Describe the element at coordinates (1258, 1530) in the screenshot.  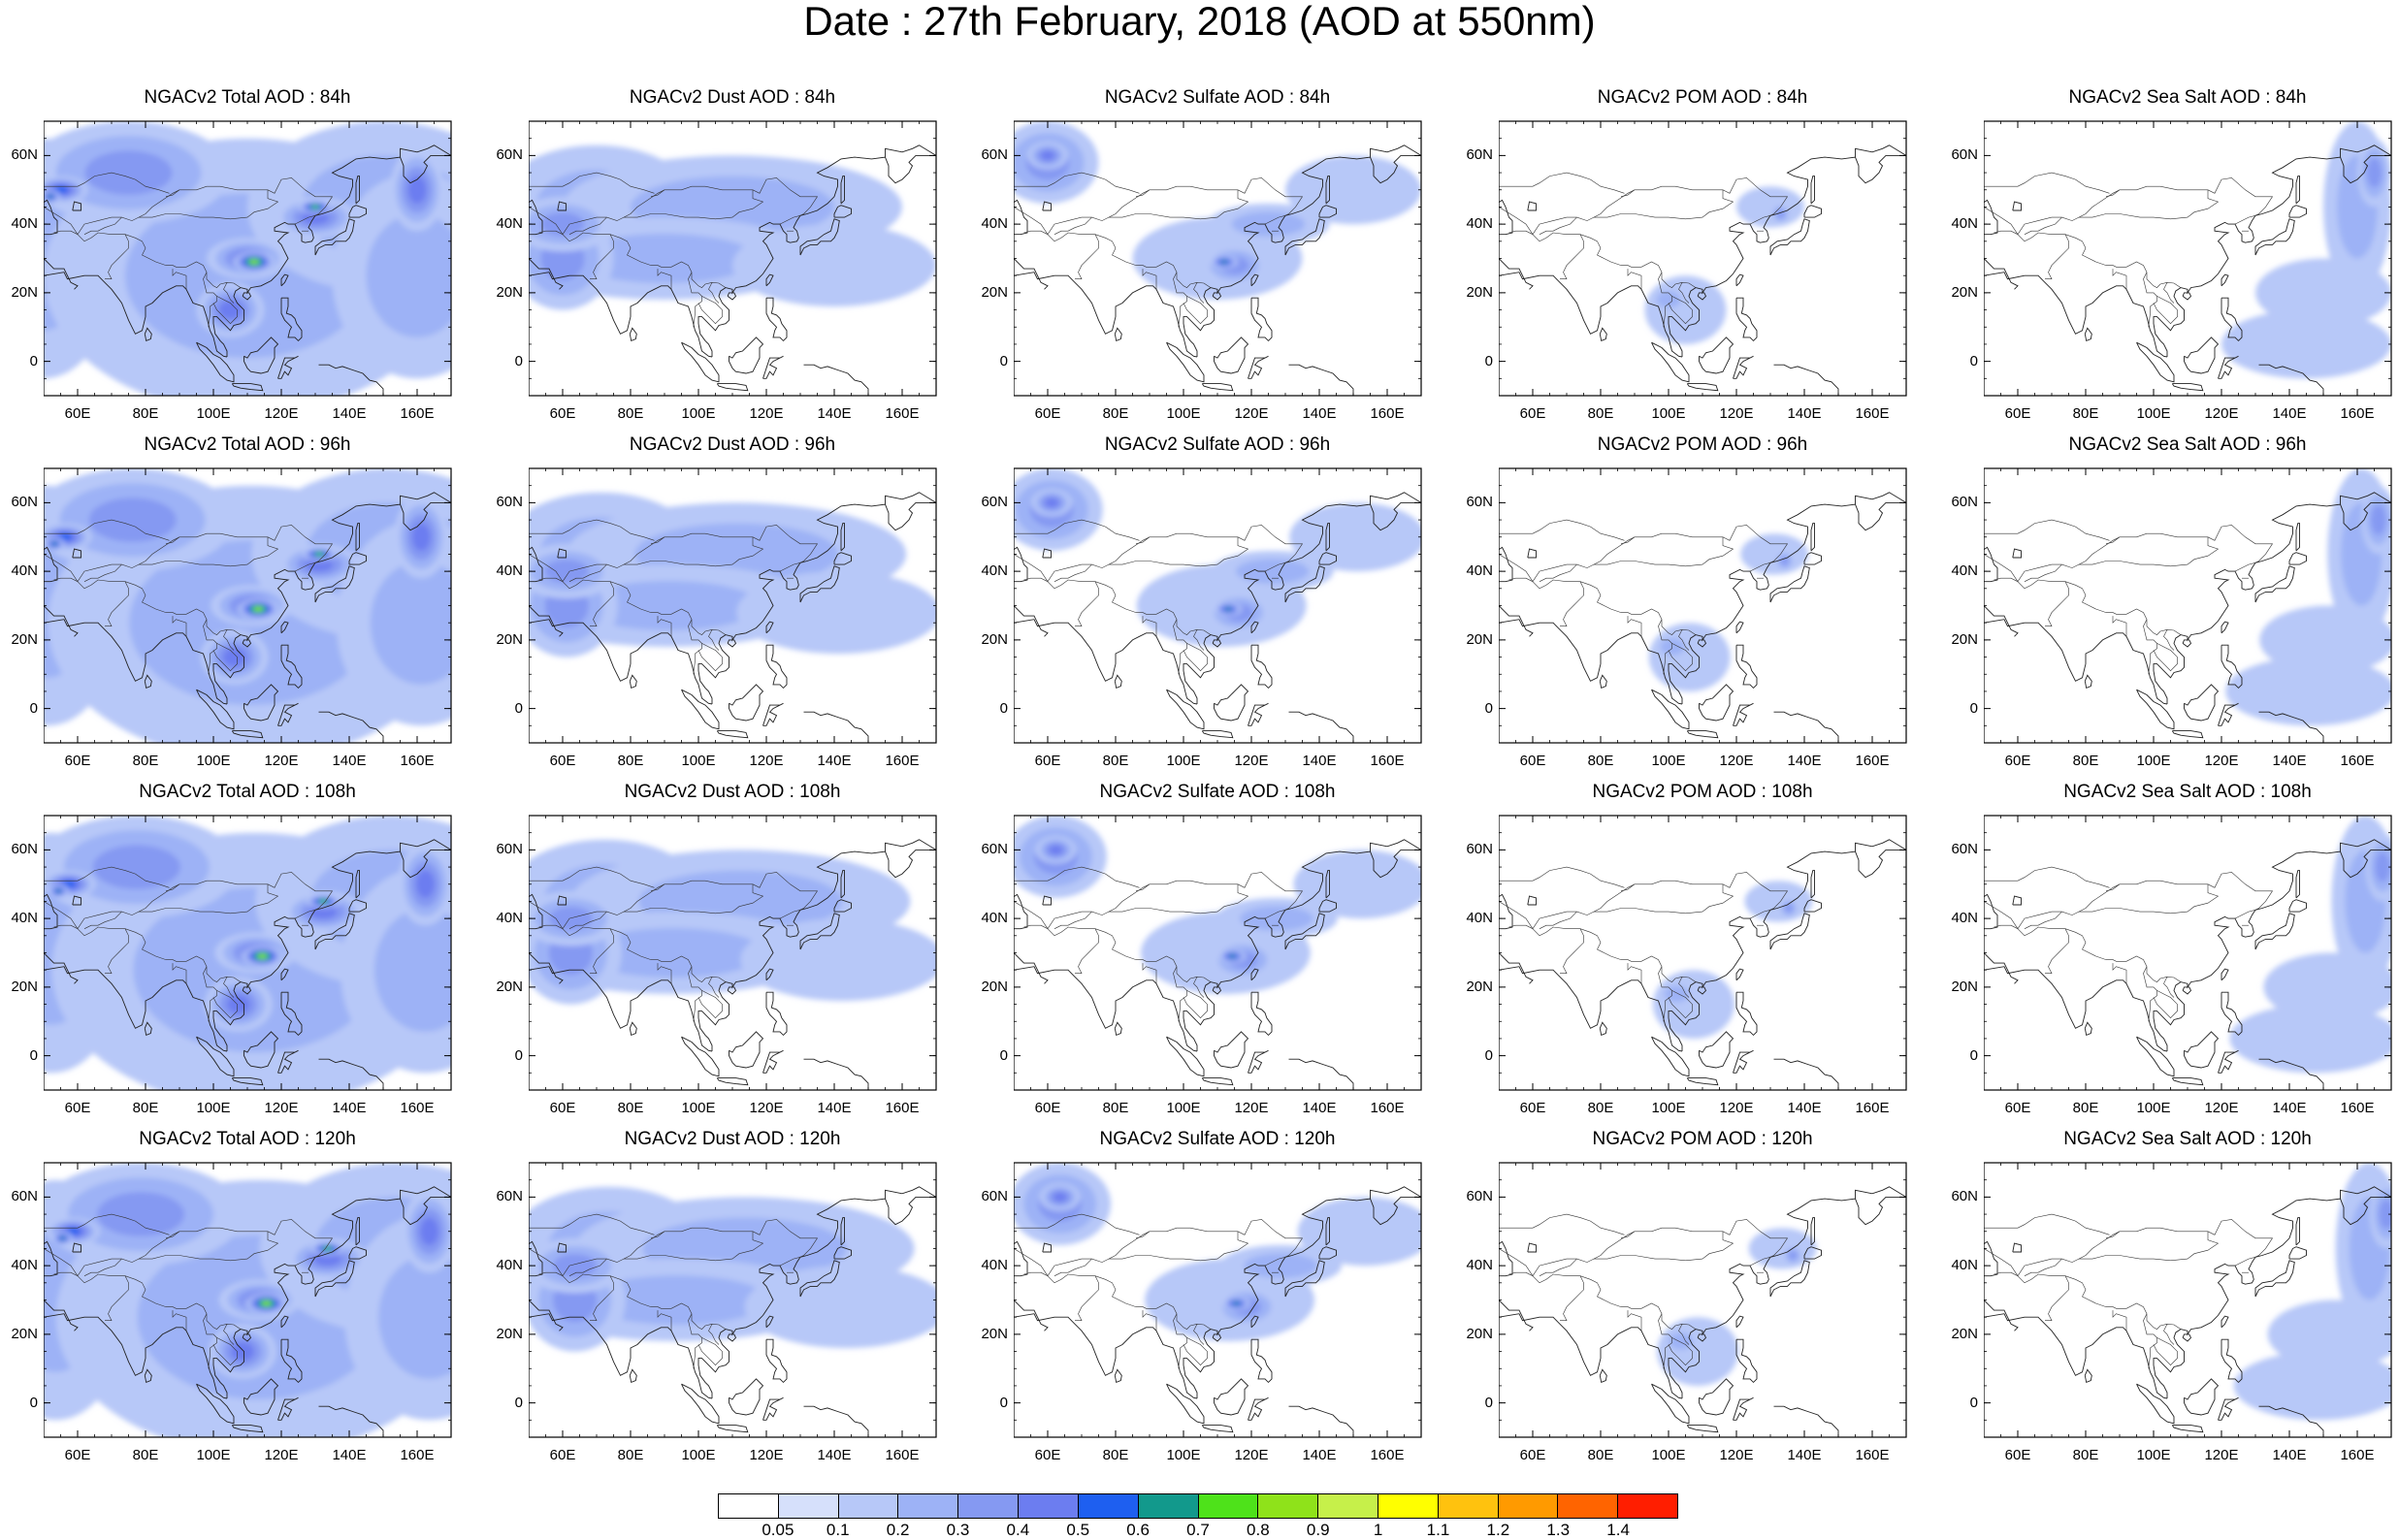
I see `colorbar-label: 0.8` at that location.